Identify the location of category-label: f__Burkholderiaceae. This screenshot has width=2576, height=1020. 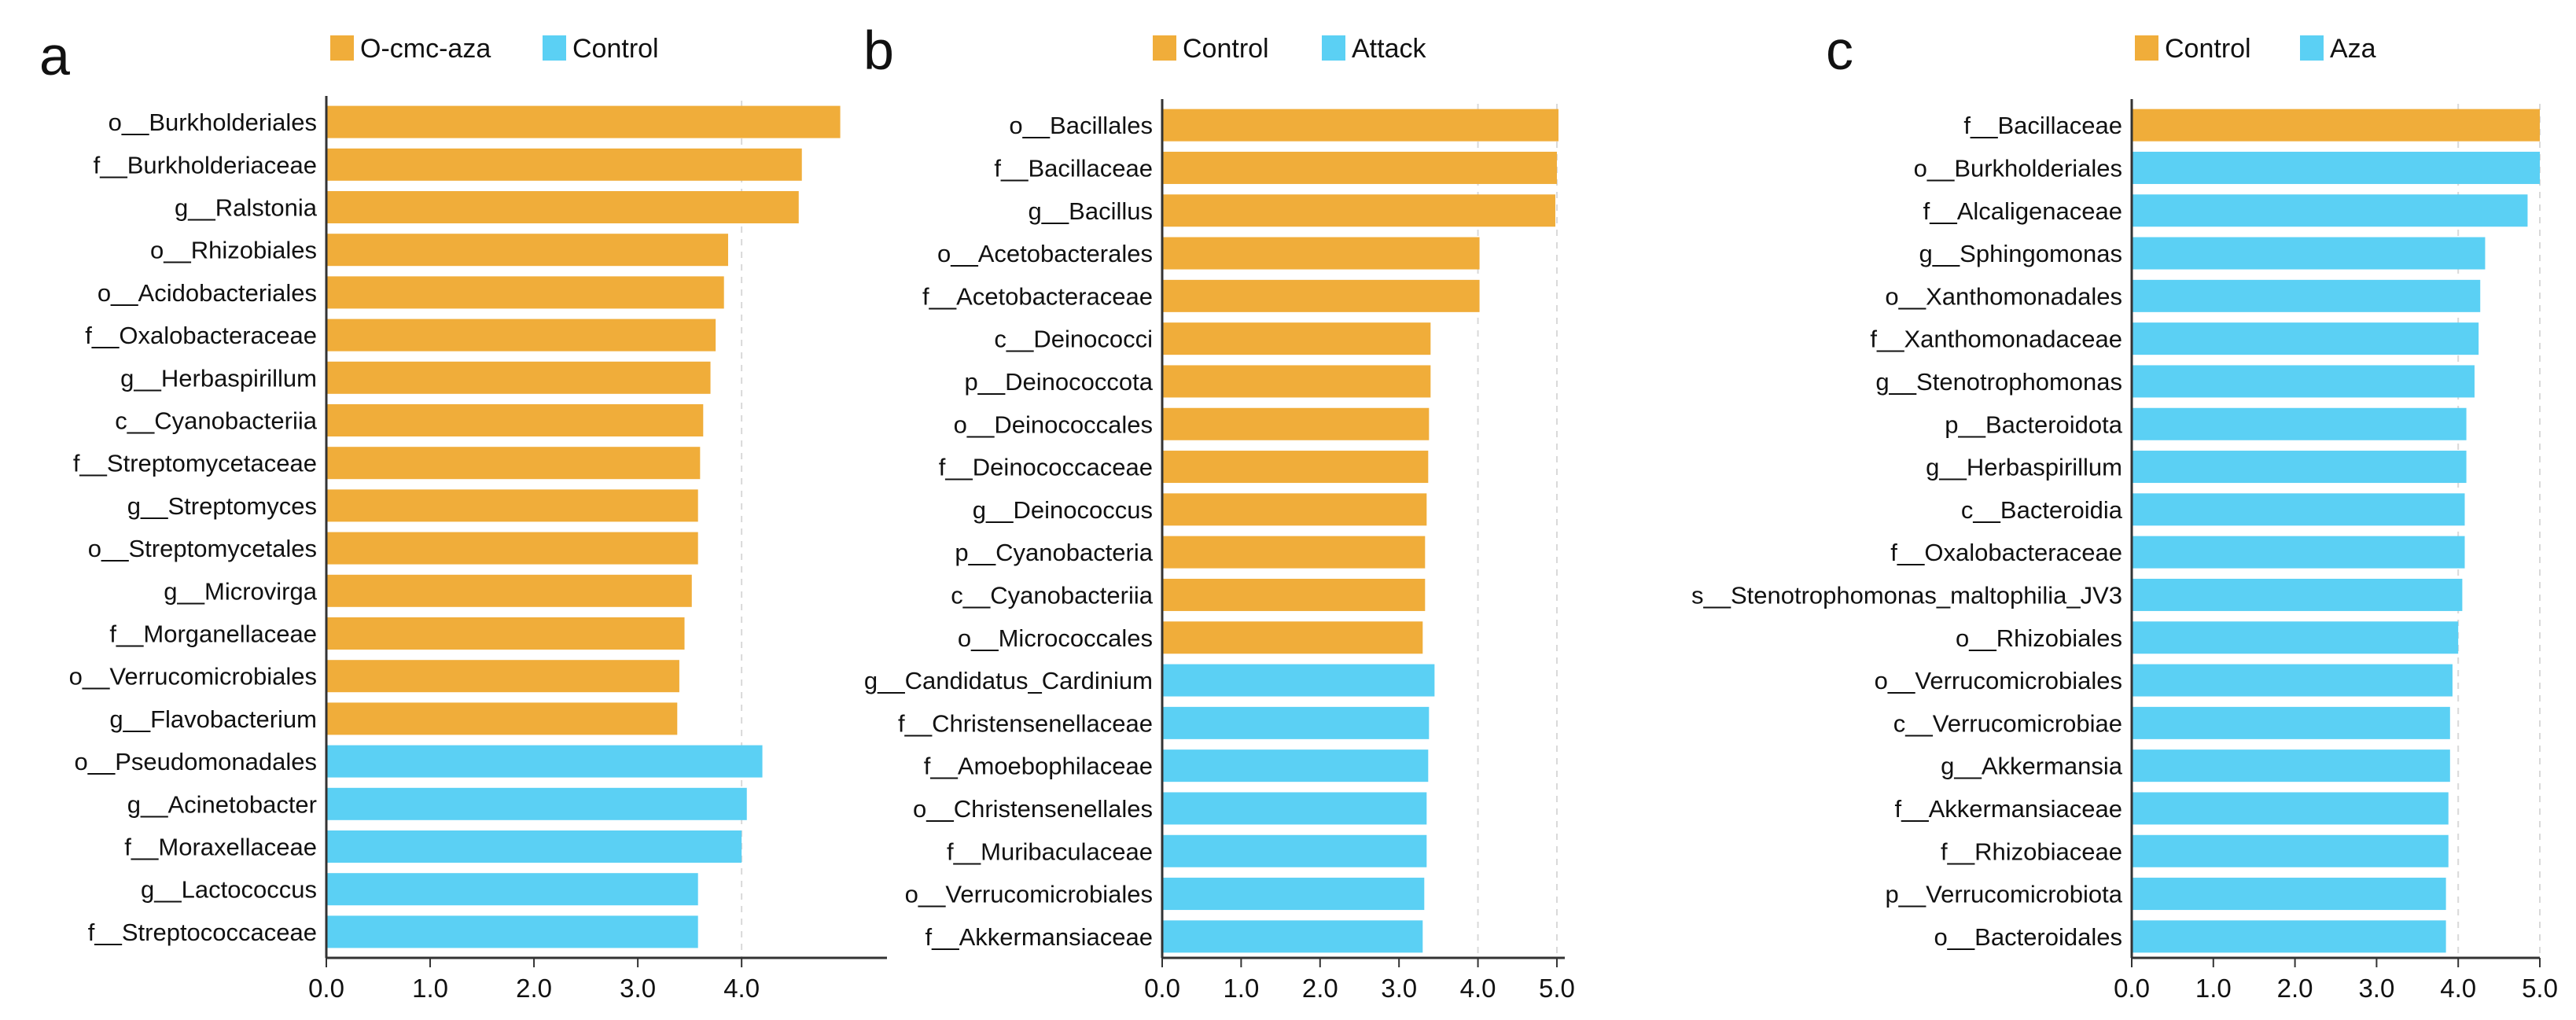
(206, 165).